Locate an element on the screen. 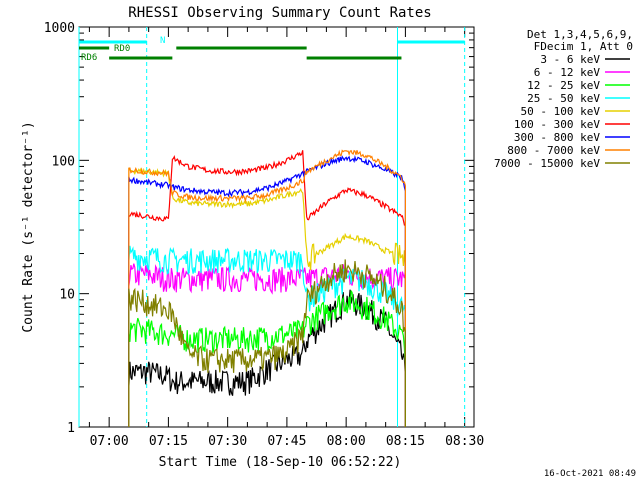 This screenshot has height=480, width=640. legend-entry-label: 3 - 6 keV is located at coordinates (570, 59).